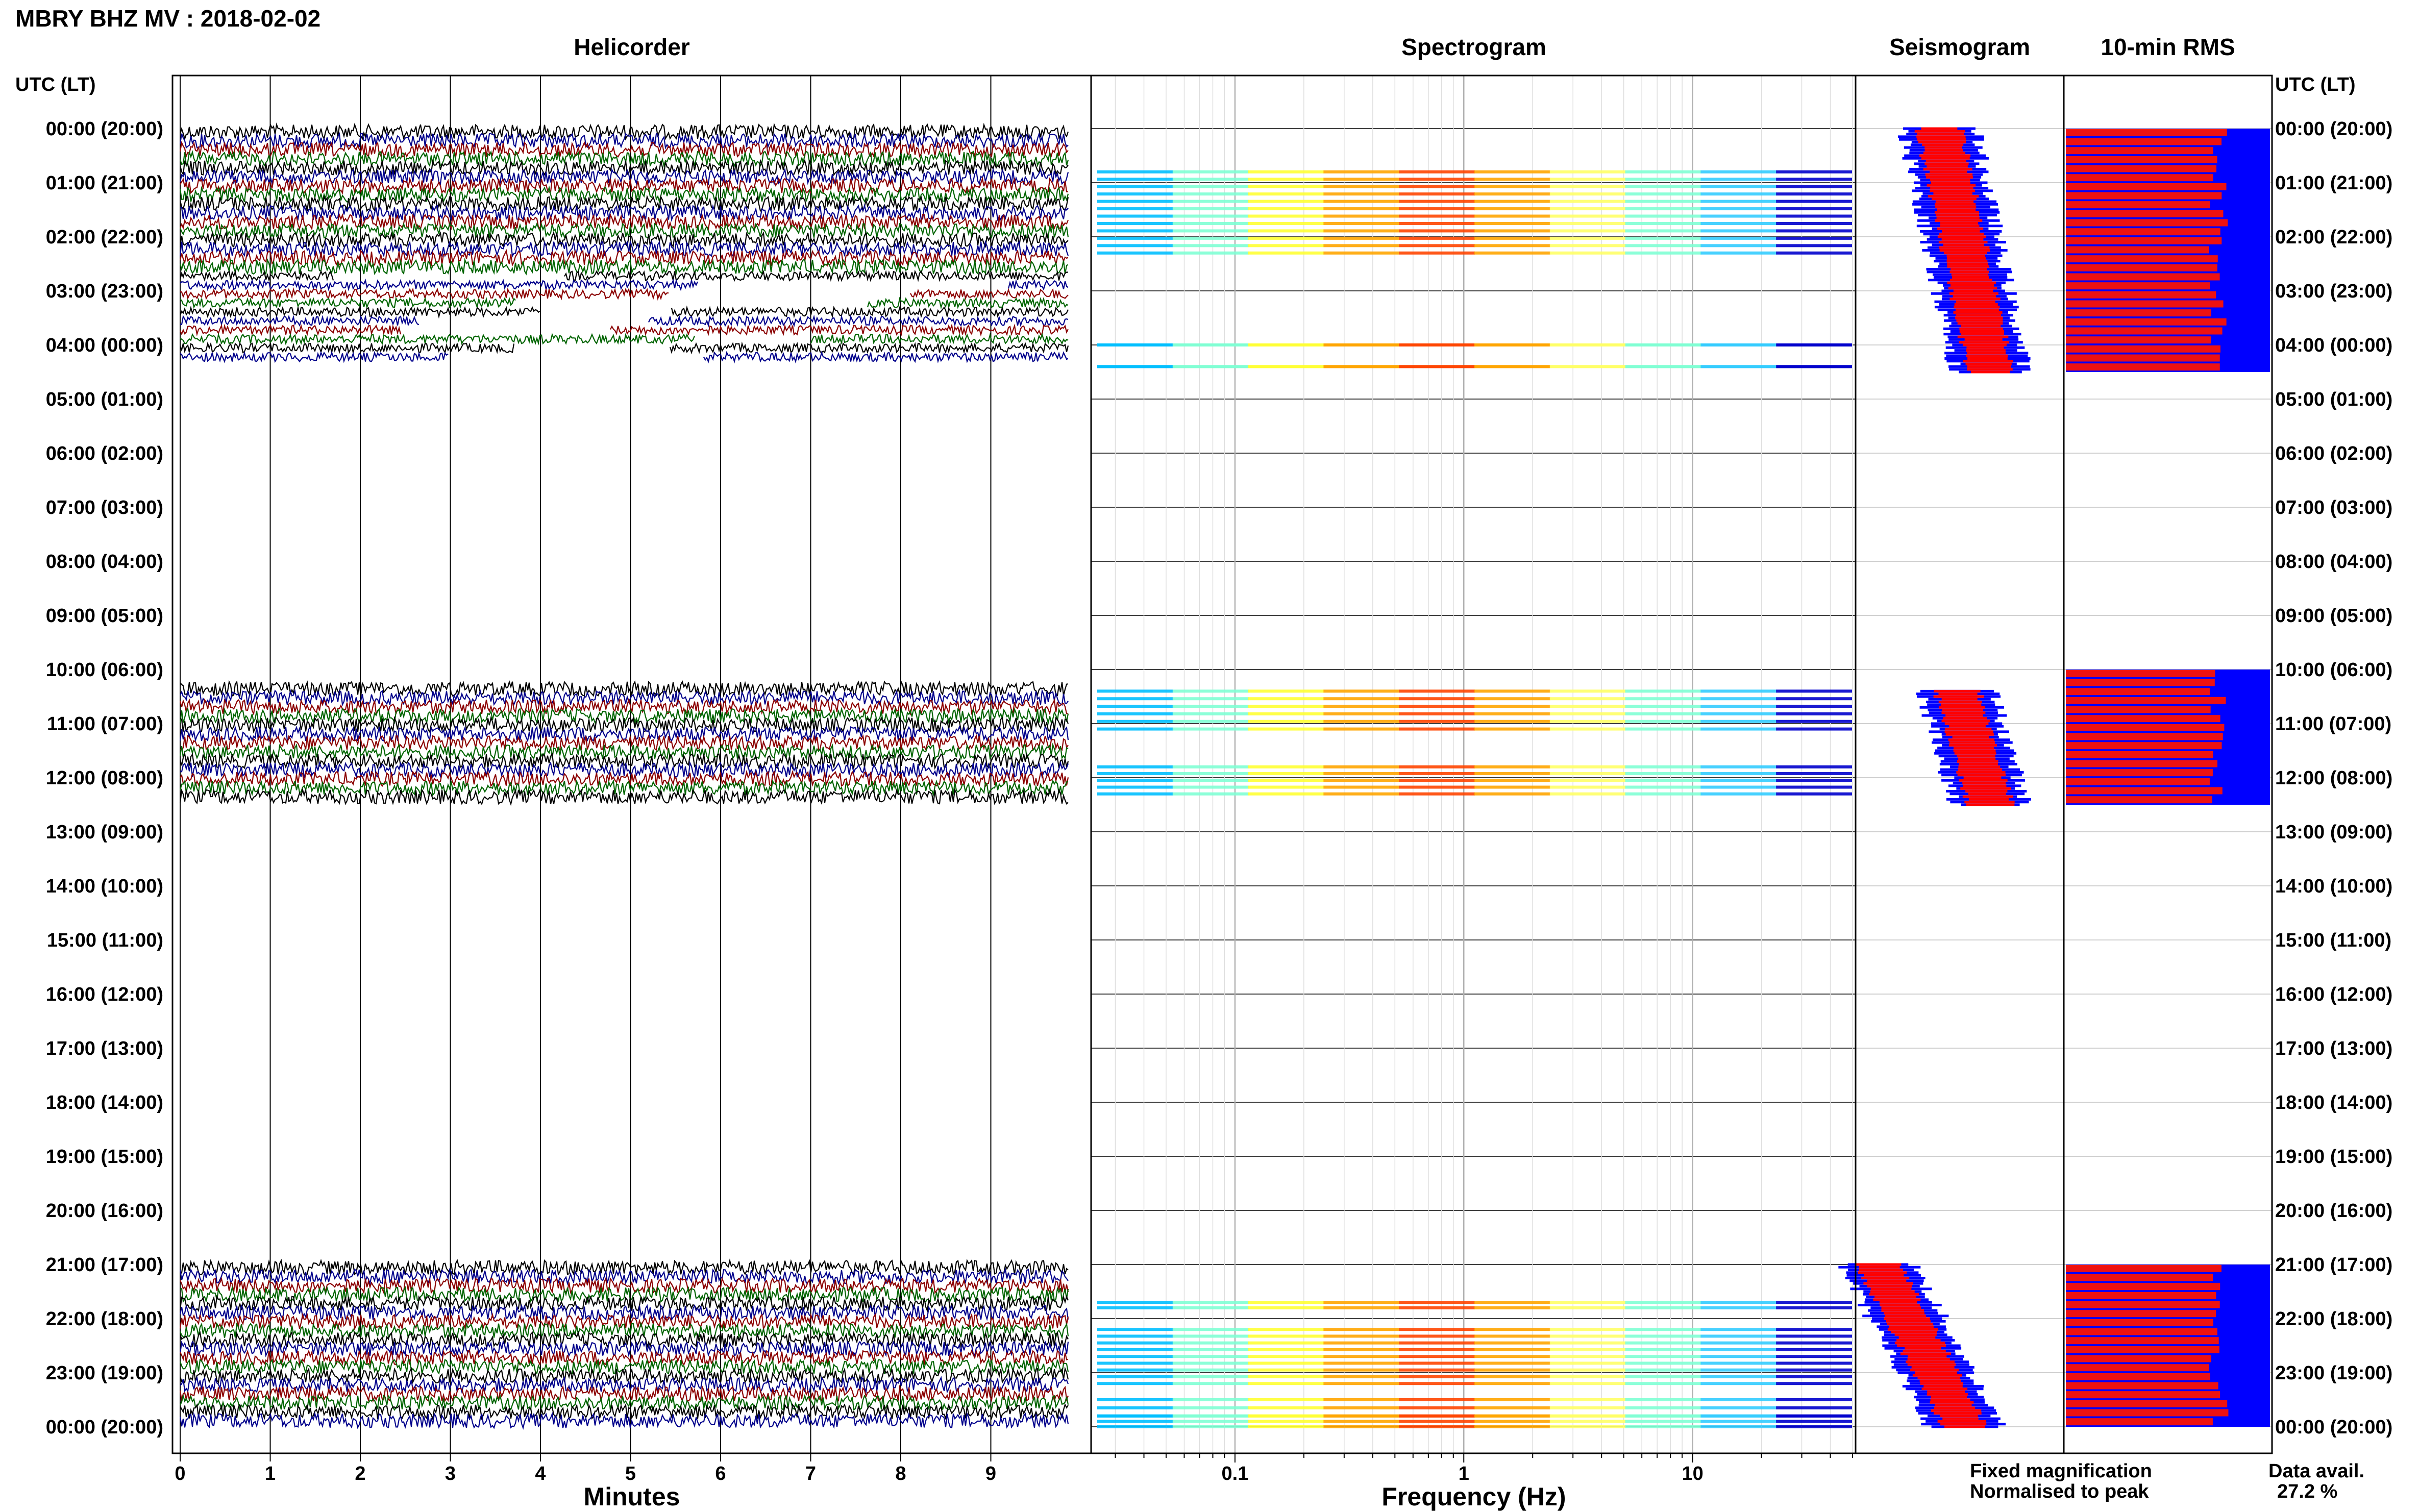  Describe the element at coordinates (104, 1265) in the screenshot. I see `hour-tick-label-left: 21:00 (17:00)` at that location.